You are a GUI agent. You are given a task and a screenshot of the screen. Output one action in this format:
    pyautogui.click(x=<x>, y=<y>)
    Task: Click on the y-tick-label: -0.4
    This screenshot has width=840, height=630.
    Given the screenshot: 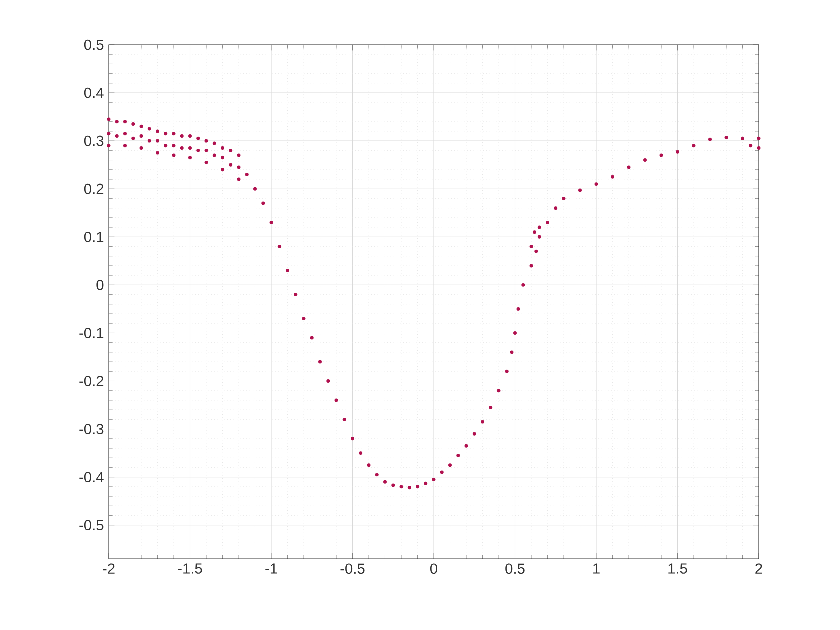 What is the action you would take?
    pyautogui.click(x=92, y=477)
    